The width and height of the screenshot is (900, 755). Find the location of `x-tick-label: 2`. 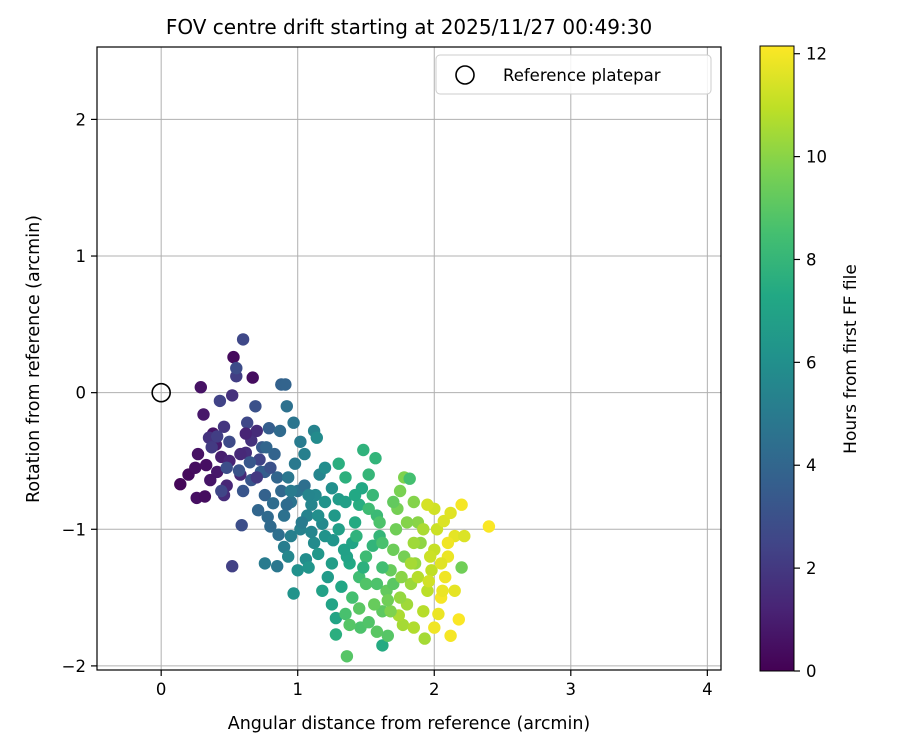

x-tick-label: 2 is located at coordinates (434, 689).